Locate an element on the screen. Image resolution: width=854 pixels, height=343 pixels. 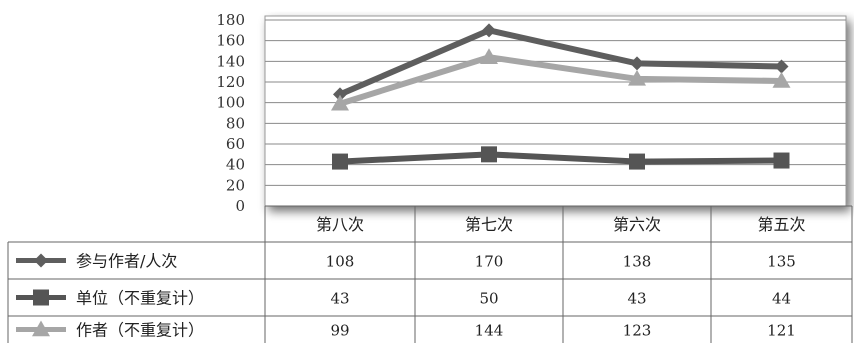
series-authors is located at coordinates (561, 79).